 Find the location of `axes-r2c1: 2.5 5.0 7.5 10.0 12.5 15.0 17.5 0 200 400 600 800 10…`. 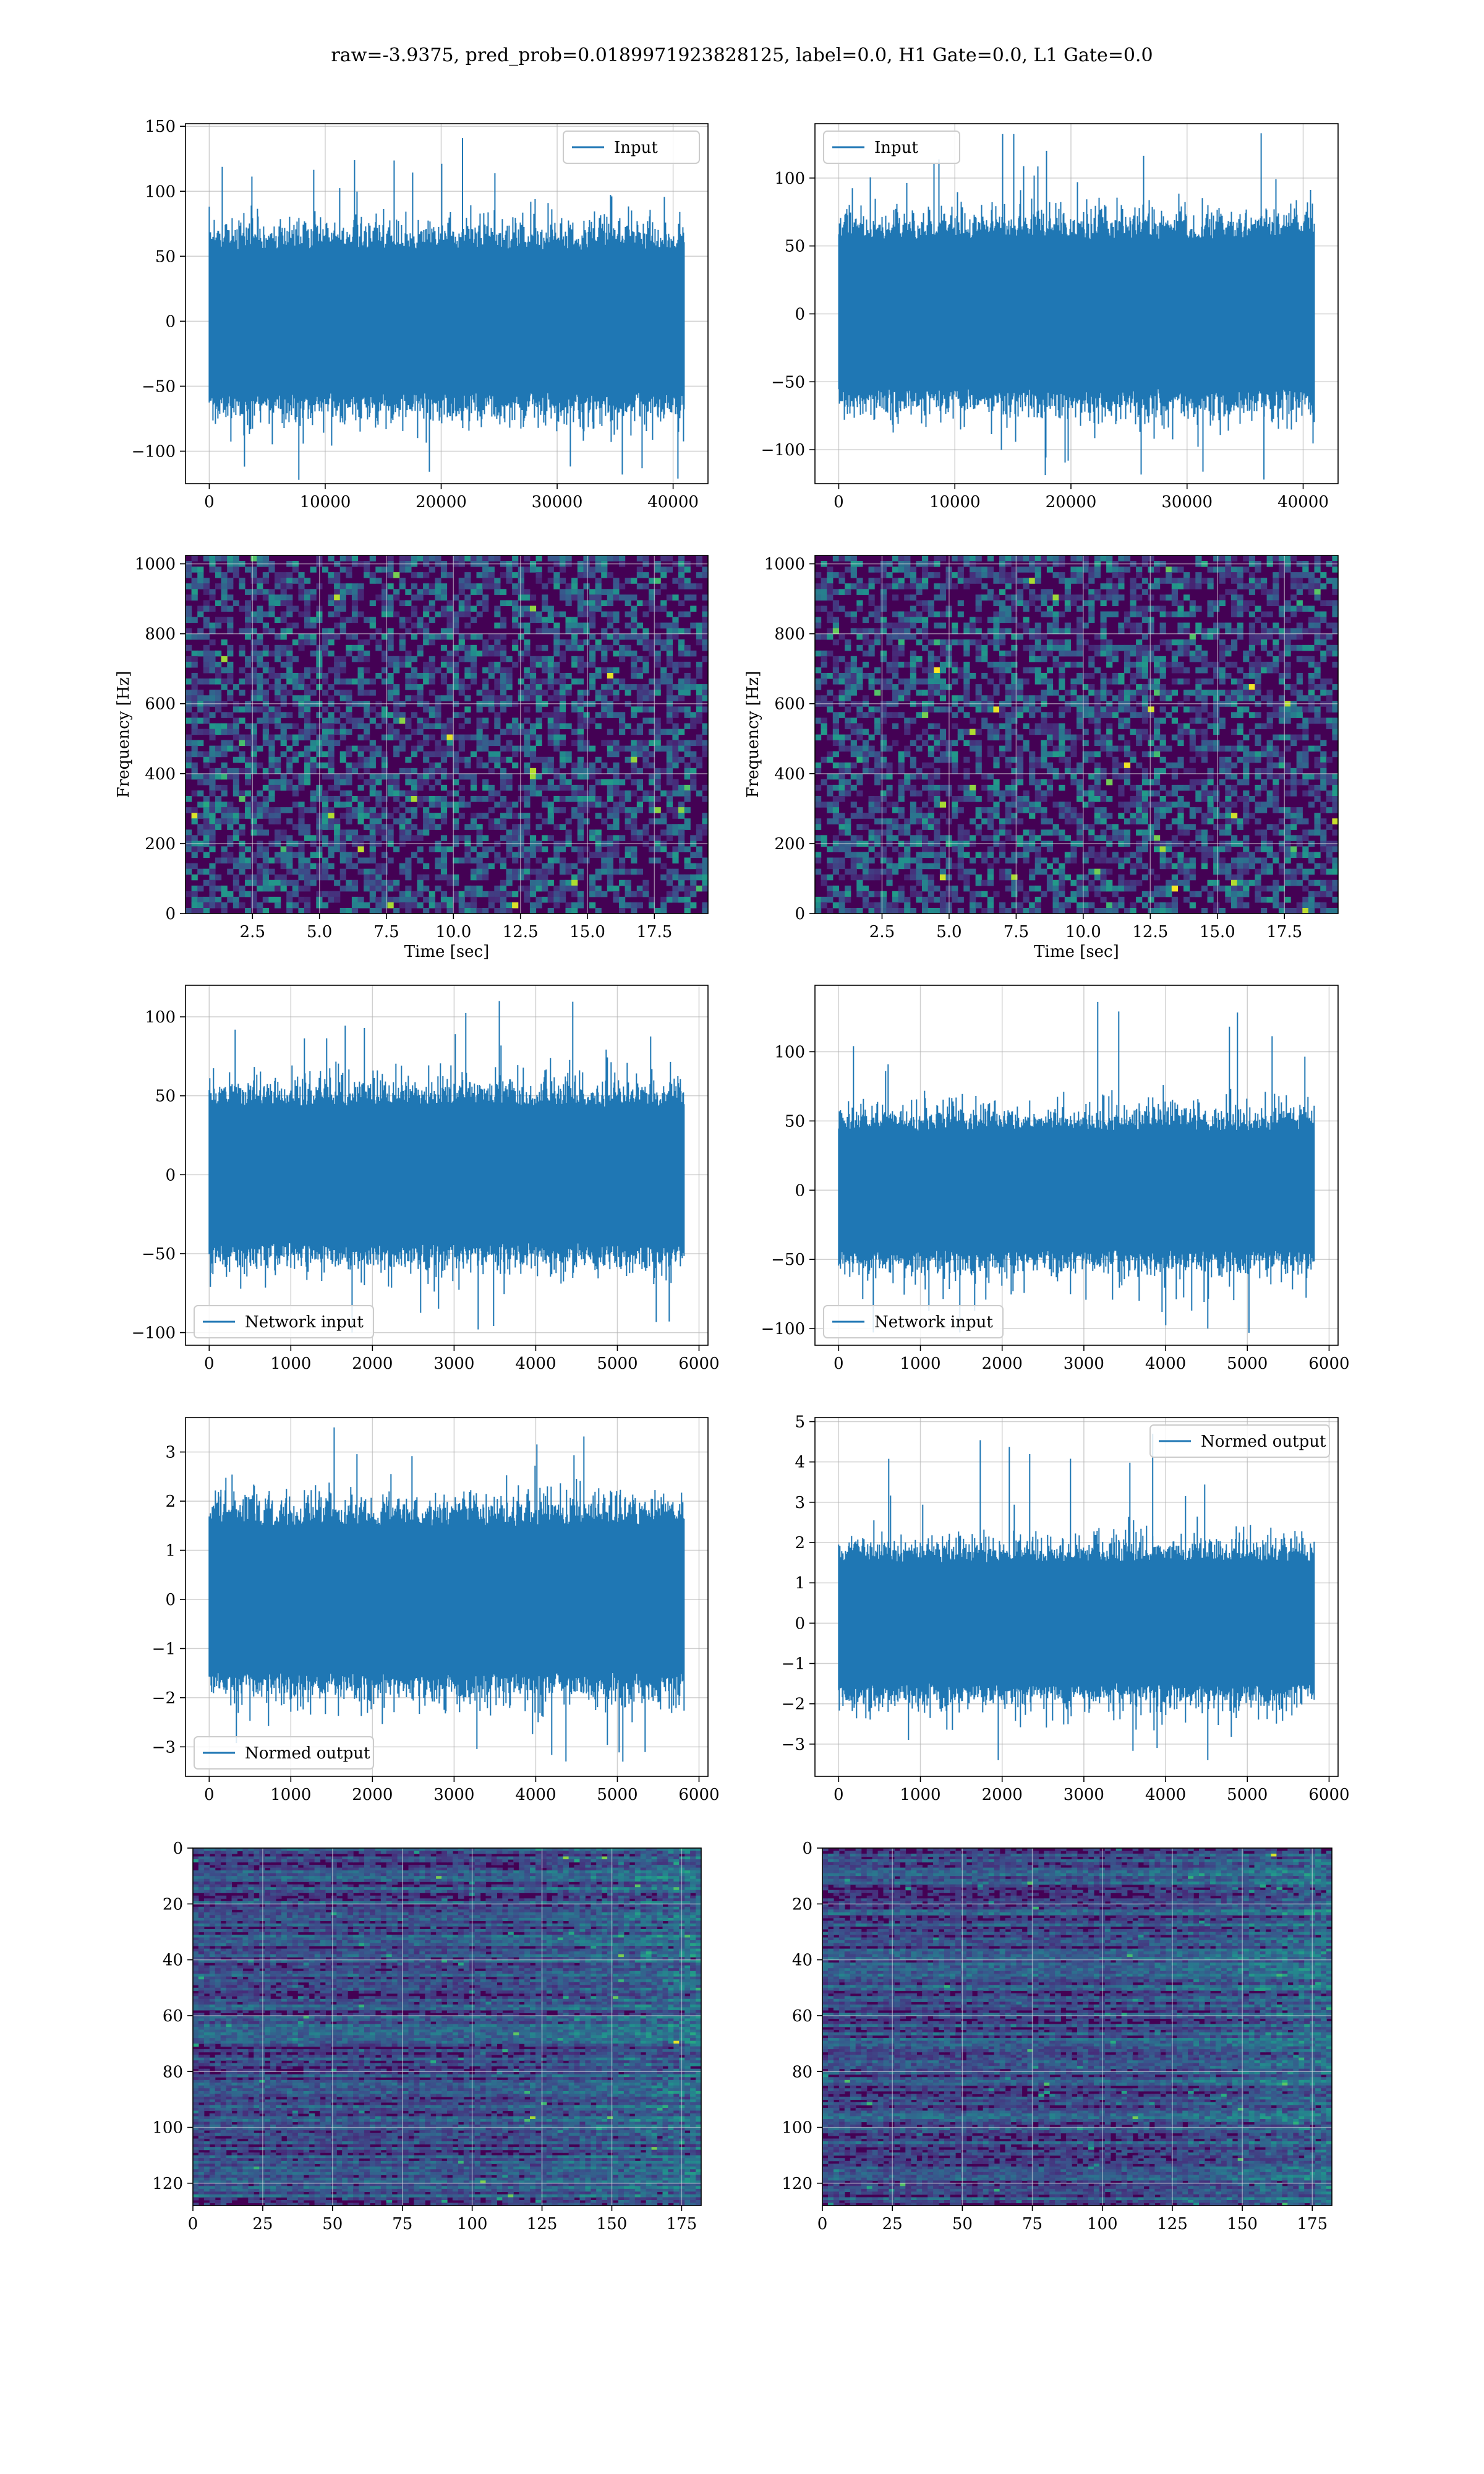

axes-r2c1: 2.5 5.0 7.5 10.0 12.5 15.0 17.5 0 200 400 600 800 10… is located at coordinates (411, 758).